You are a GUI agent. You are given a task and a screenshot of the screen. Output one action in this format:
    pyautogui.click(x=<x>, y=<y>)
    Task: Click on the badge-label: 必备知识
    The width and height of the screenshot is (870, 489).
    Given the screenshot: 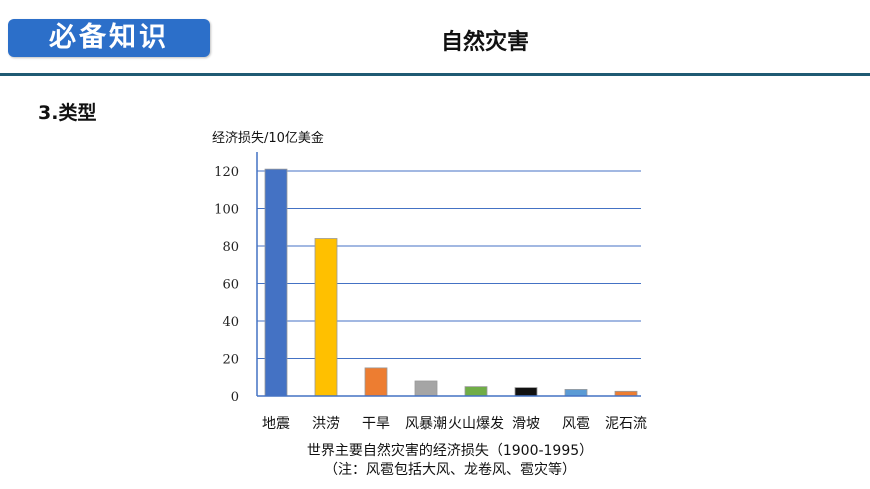 What is the action you would take?
    pyautogui.click(x=109, y=37)
    